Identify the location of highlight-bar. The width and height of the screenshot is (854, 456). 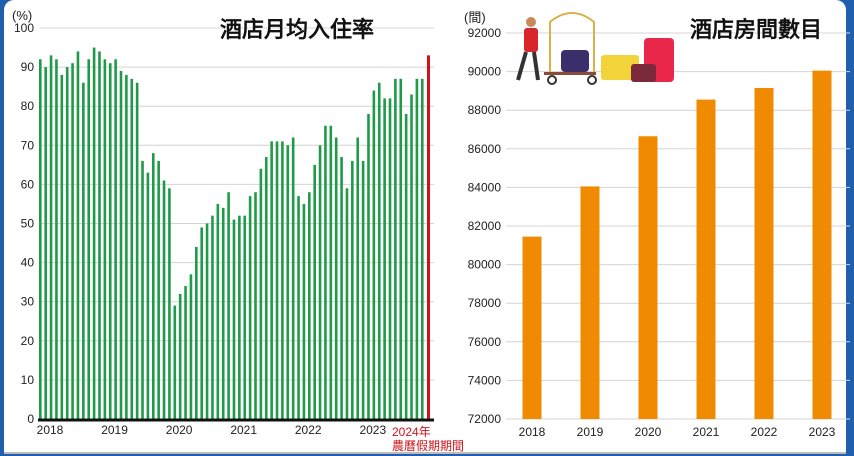
(428, 237).